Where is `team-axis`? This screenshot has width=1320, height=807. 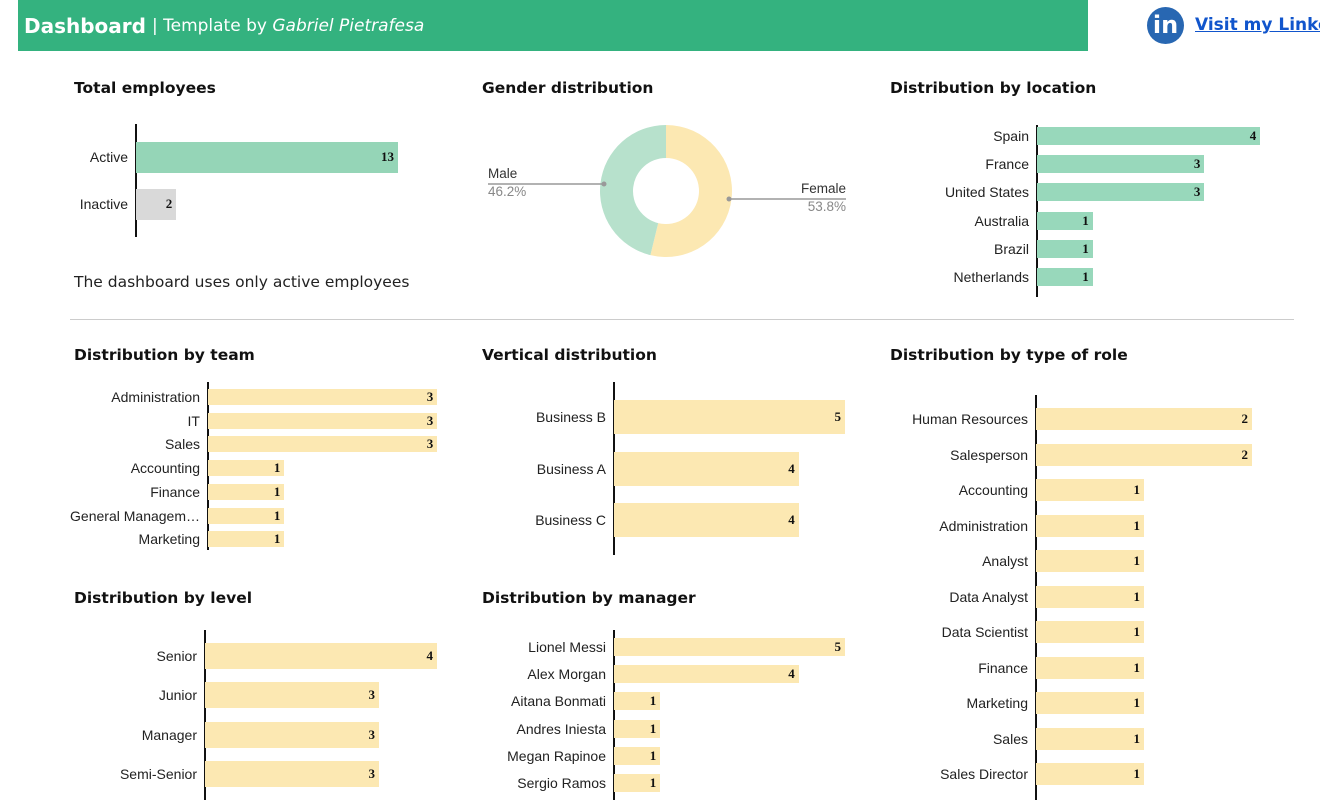
team-axis is located at coordinates (208, 466).